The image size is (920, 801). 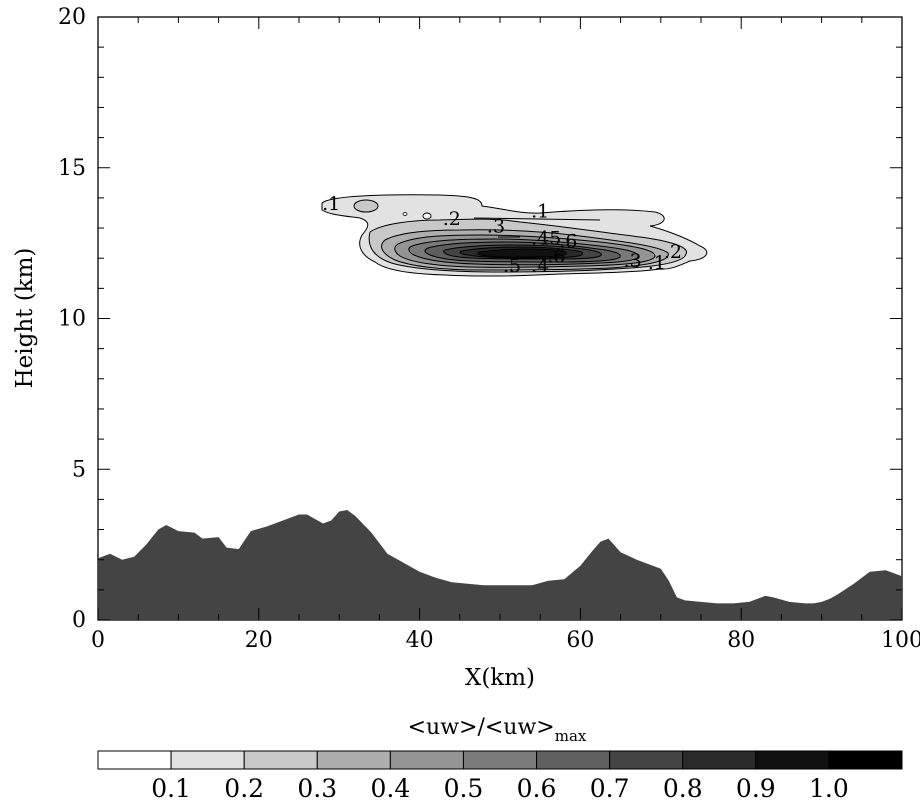 I want to click on contour-label: .5, so click(x=512, y=266).